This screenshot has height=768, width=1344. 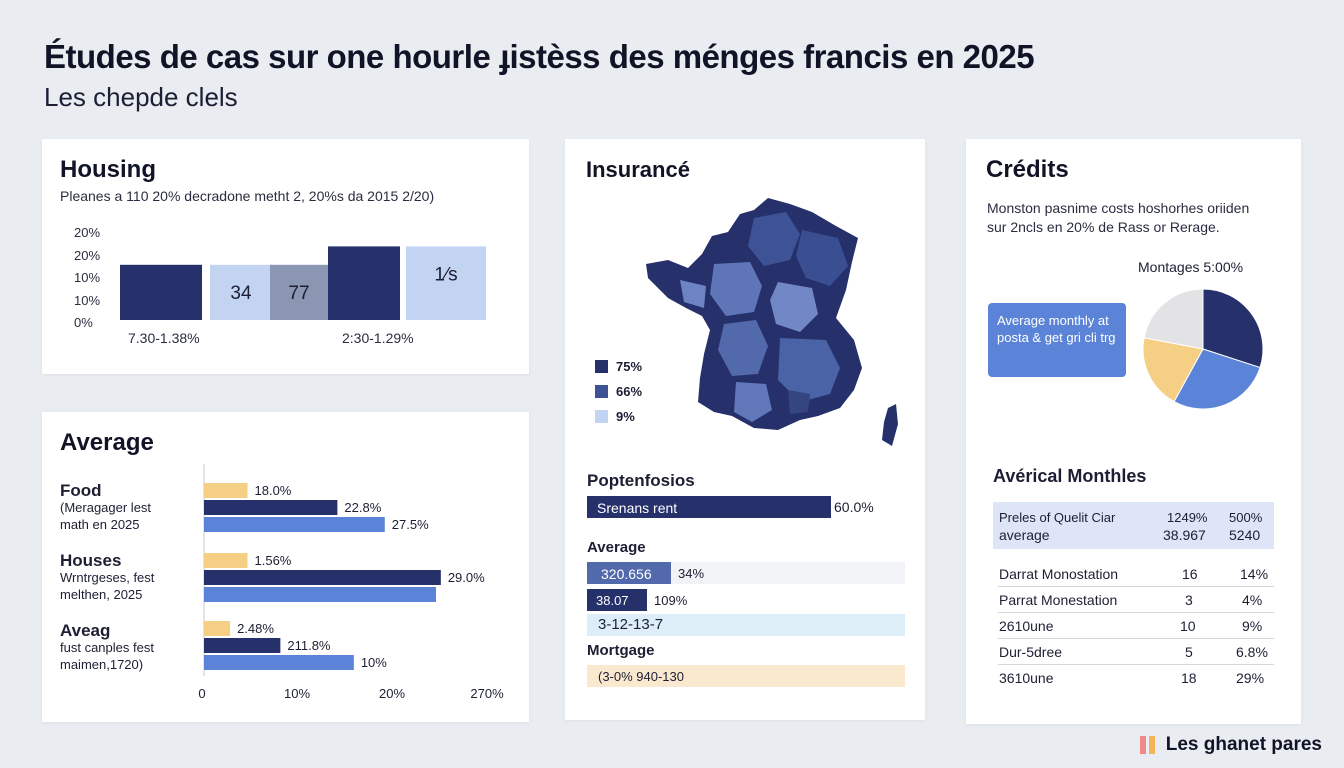 I want to click on insurance-section3-title: Mortgage, so click(x=621, y=650).